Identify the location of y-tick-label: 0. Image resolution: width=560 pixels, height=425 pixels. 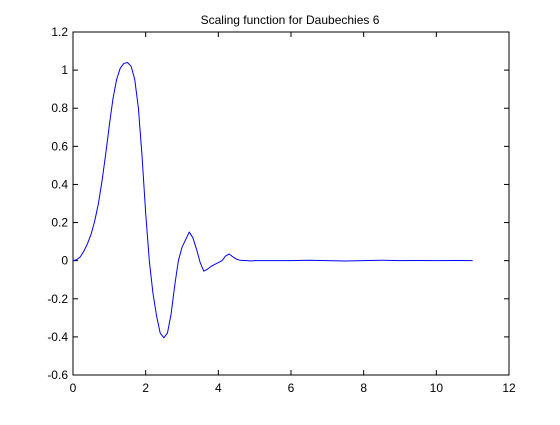
(64, 261).